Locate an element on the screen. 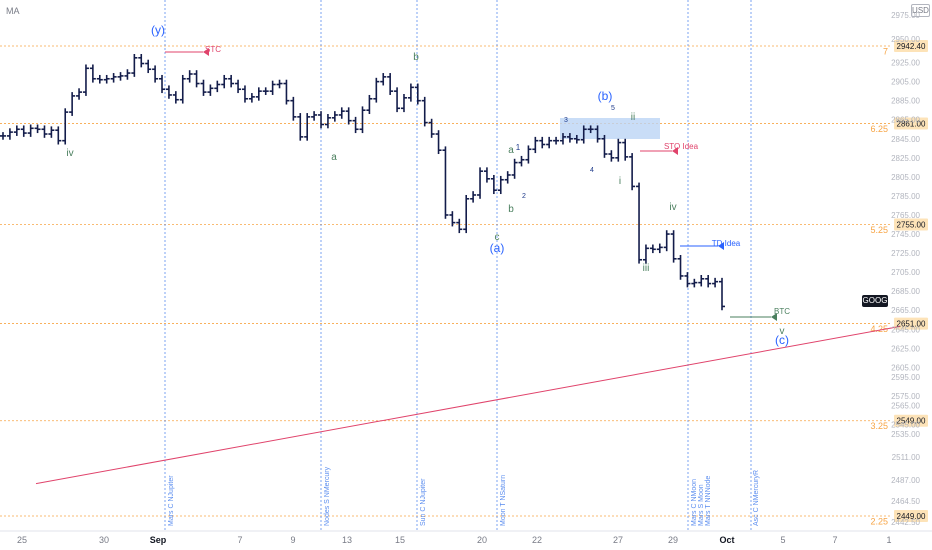 The image size is (932, 550). y-tick-label: 2885.00 is located at coordinates (905, 101).